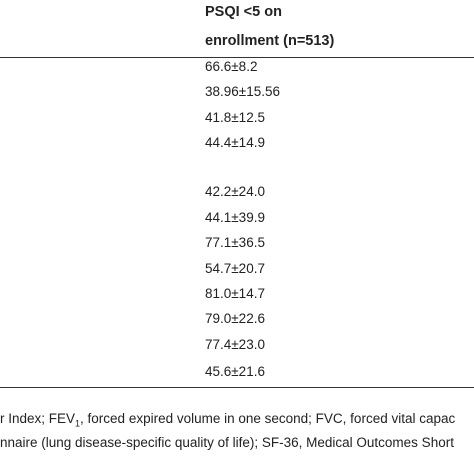  Describe the element at coordinates (235, 142) in the screenshot. I see `table-cell: 44.4±14.9` at that location.